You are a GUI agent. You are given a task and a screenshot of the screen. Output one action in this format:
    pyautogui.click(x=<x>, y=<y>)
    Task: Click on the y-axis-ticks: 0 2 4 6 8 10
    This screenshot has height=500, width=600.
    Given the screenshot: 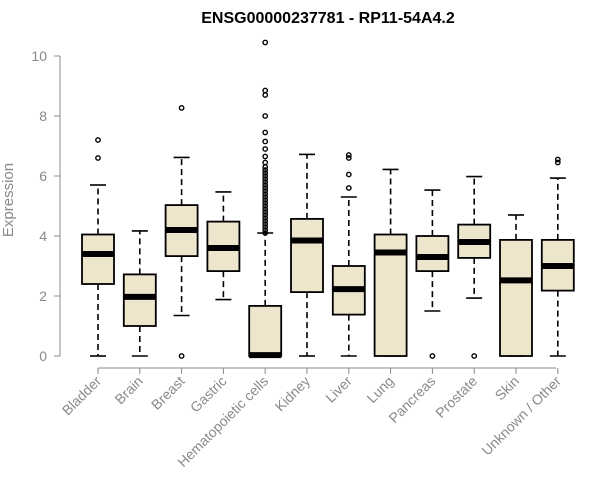 What is the action you would take?
    pyautogui.click(x=45, y=206)
    